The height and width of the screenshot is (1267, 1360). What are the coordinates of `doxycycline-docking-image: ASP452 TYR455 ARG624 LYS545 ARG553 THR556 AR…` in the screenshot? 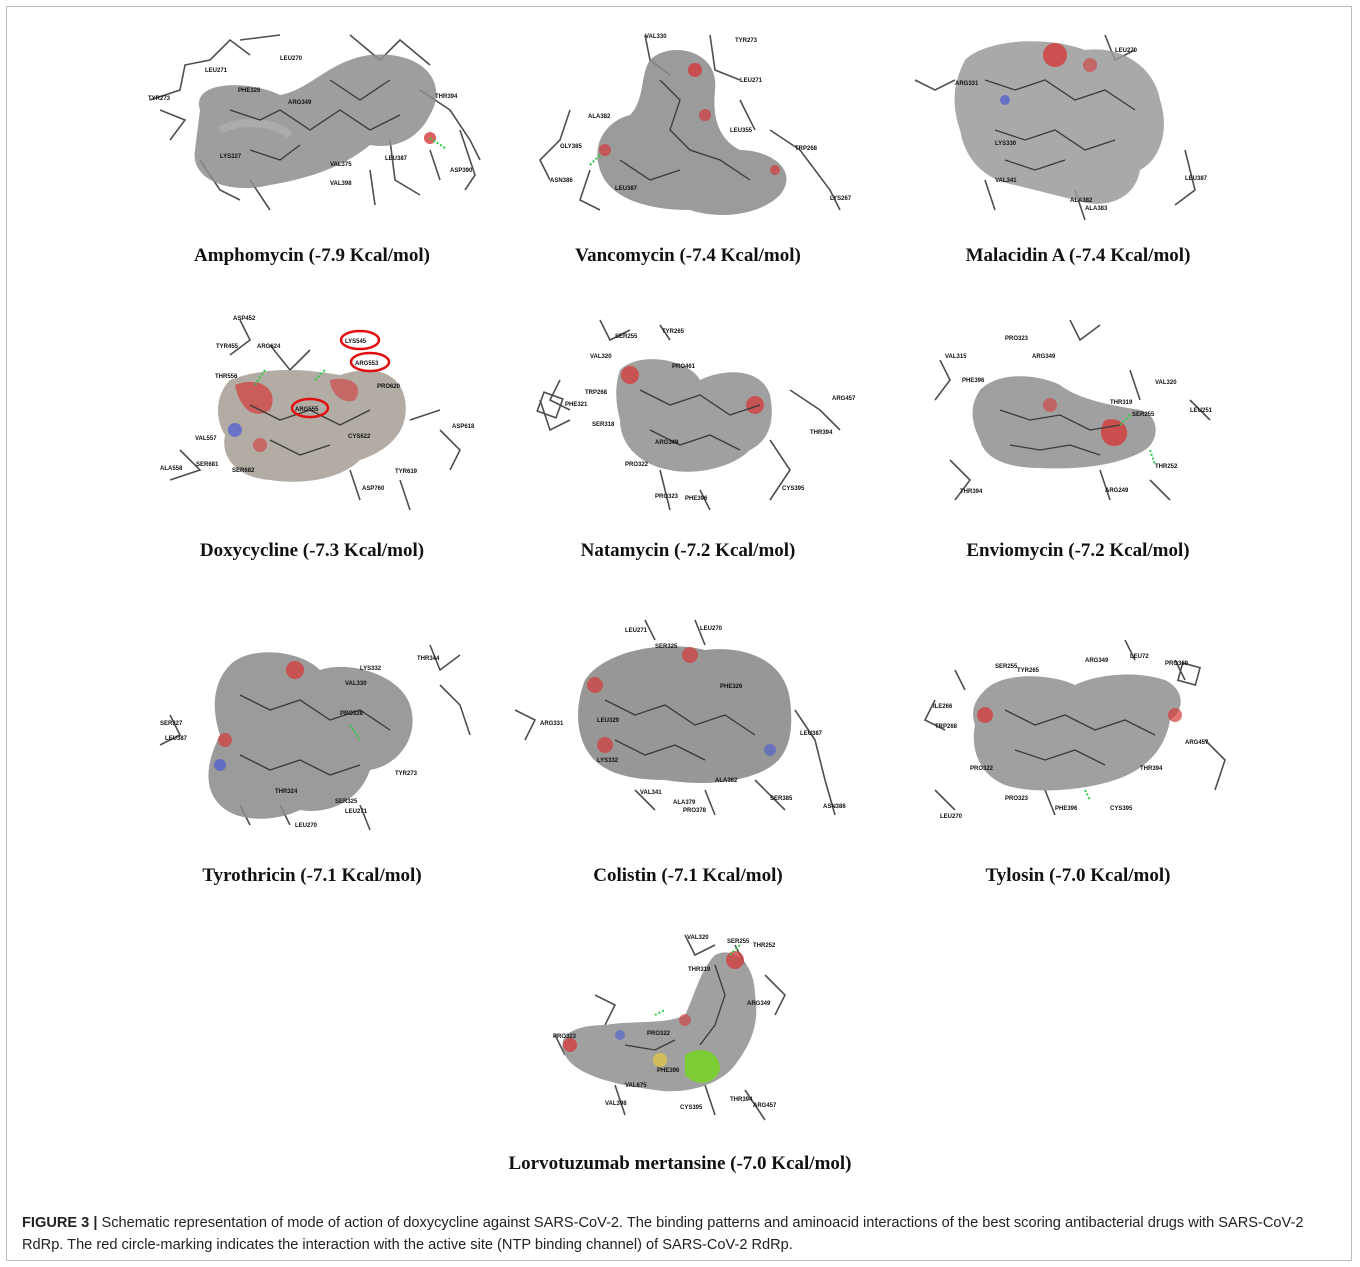 It's located at (320, 417).